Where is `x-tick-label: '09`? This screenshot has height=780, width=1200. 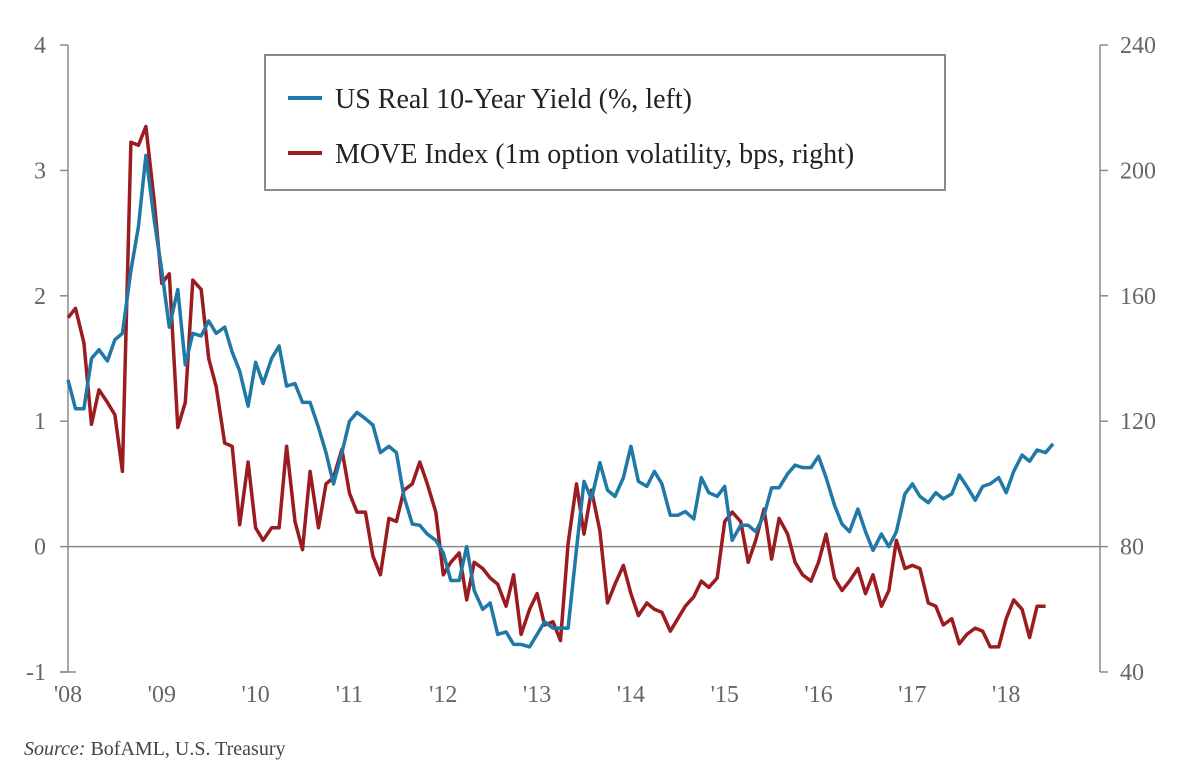
x-tick-label: '09 is located at coordinates (162, 695).